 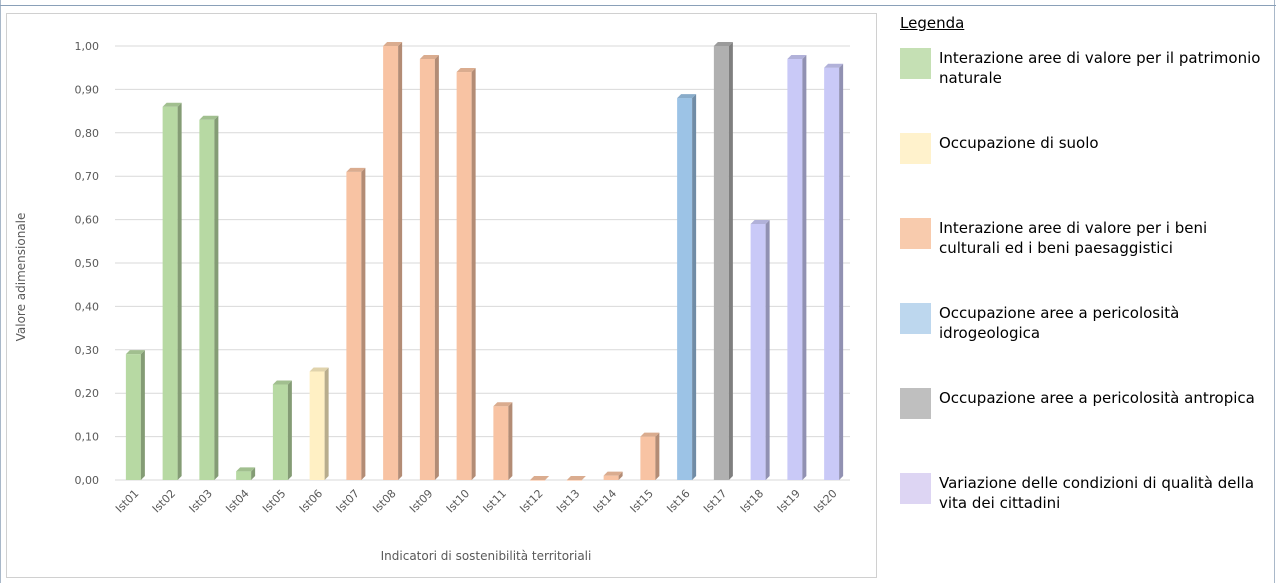 I want to click on x-tick-label: Ist13, so click(x=568, y=501).